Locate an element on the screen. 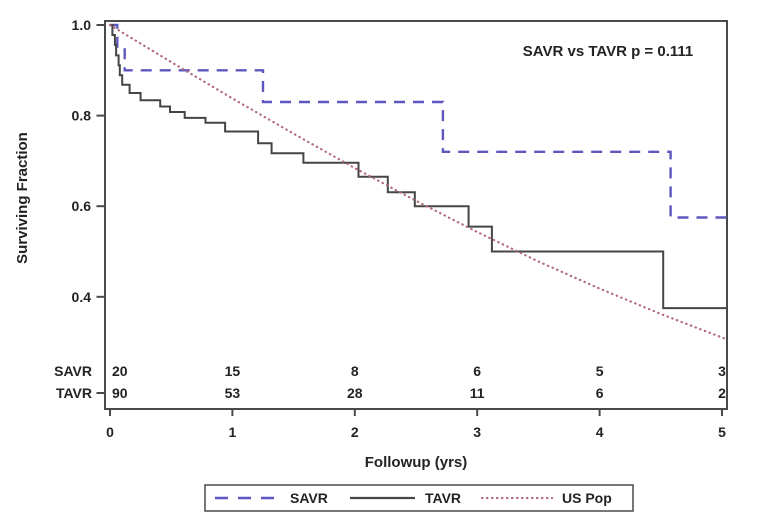 The width and height of the screenshot is (761, 524). y-tick-label: 0.8 is located at coordinates (82, 116).